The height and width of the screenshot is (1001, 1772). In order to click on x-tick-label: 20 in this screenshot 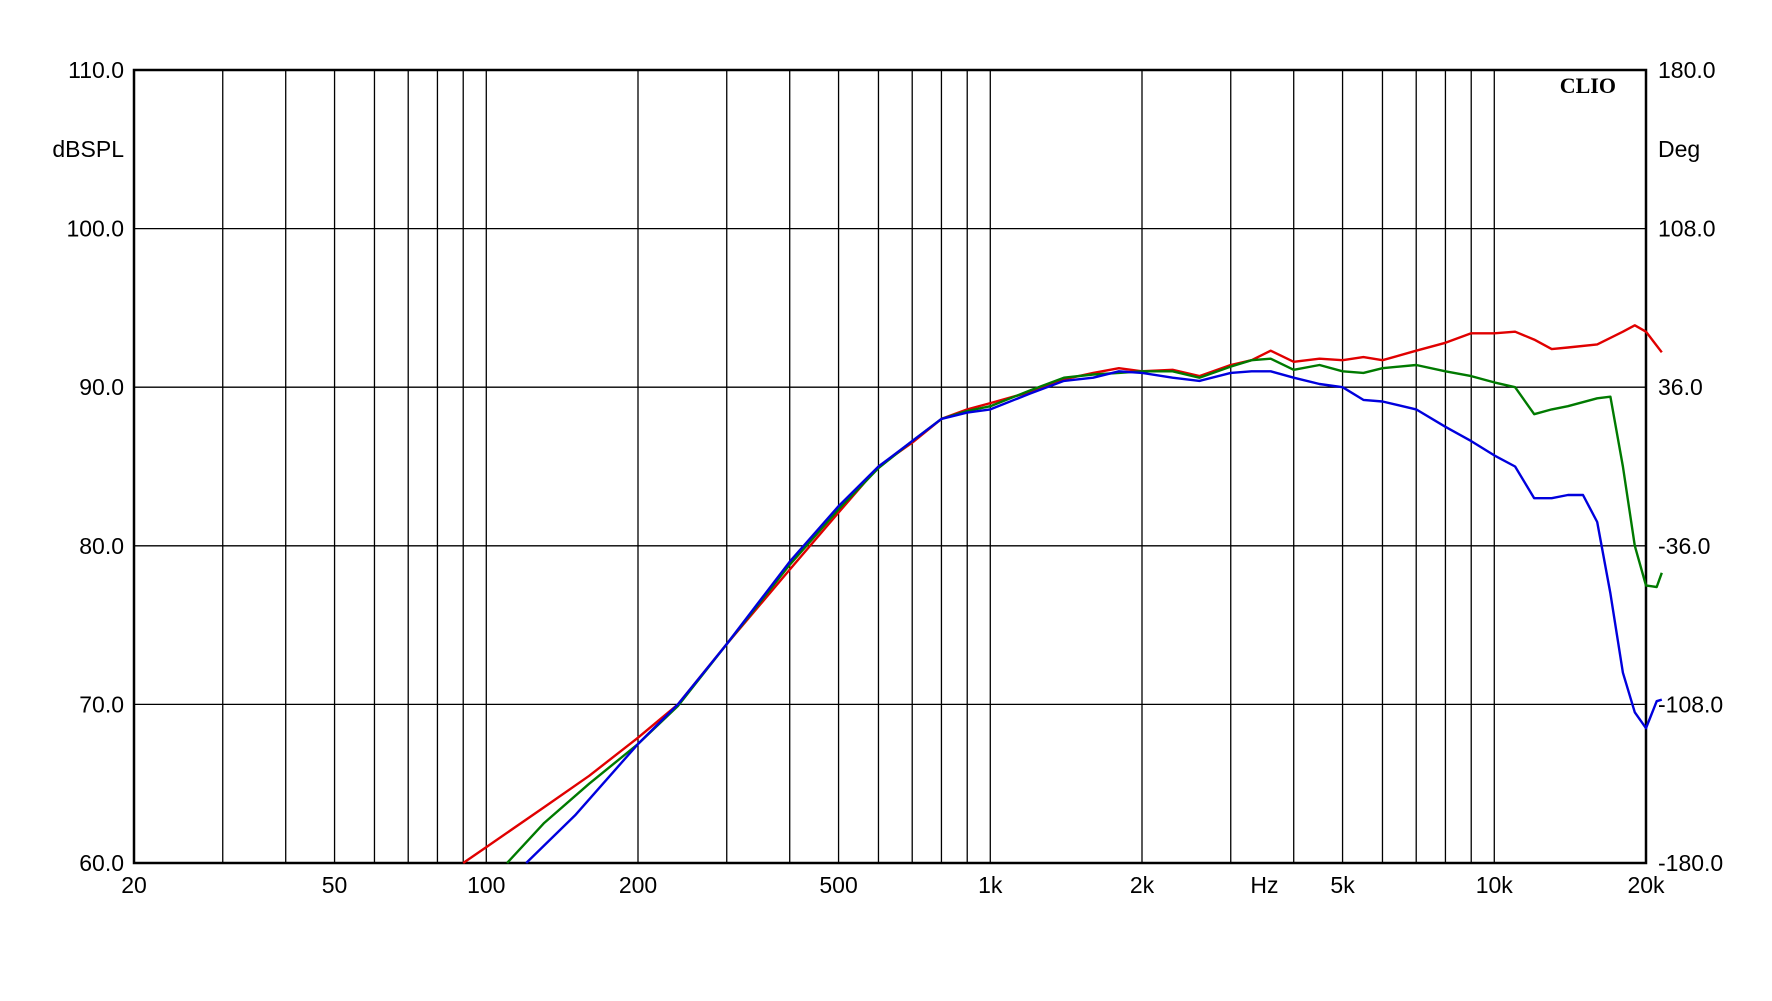, I will do `click(134, 885)`.